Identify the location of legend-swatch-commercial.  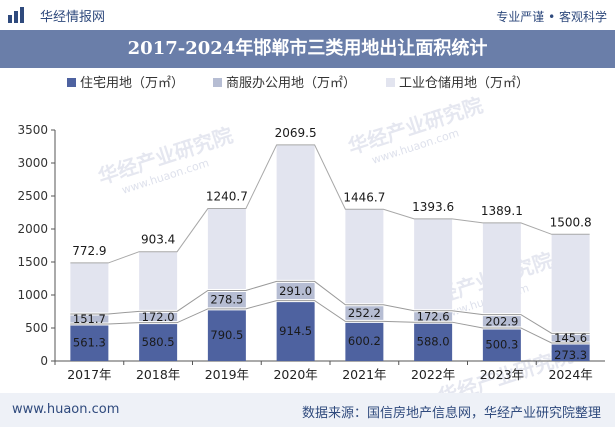
(217, 82).